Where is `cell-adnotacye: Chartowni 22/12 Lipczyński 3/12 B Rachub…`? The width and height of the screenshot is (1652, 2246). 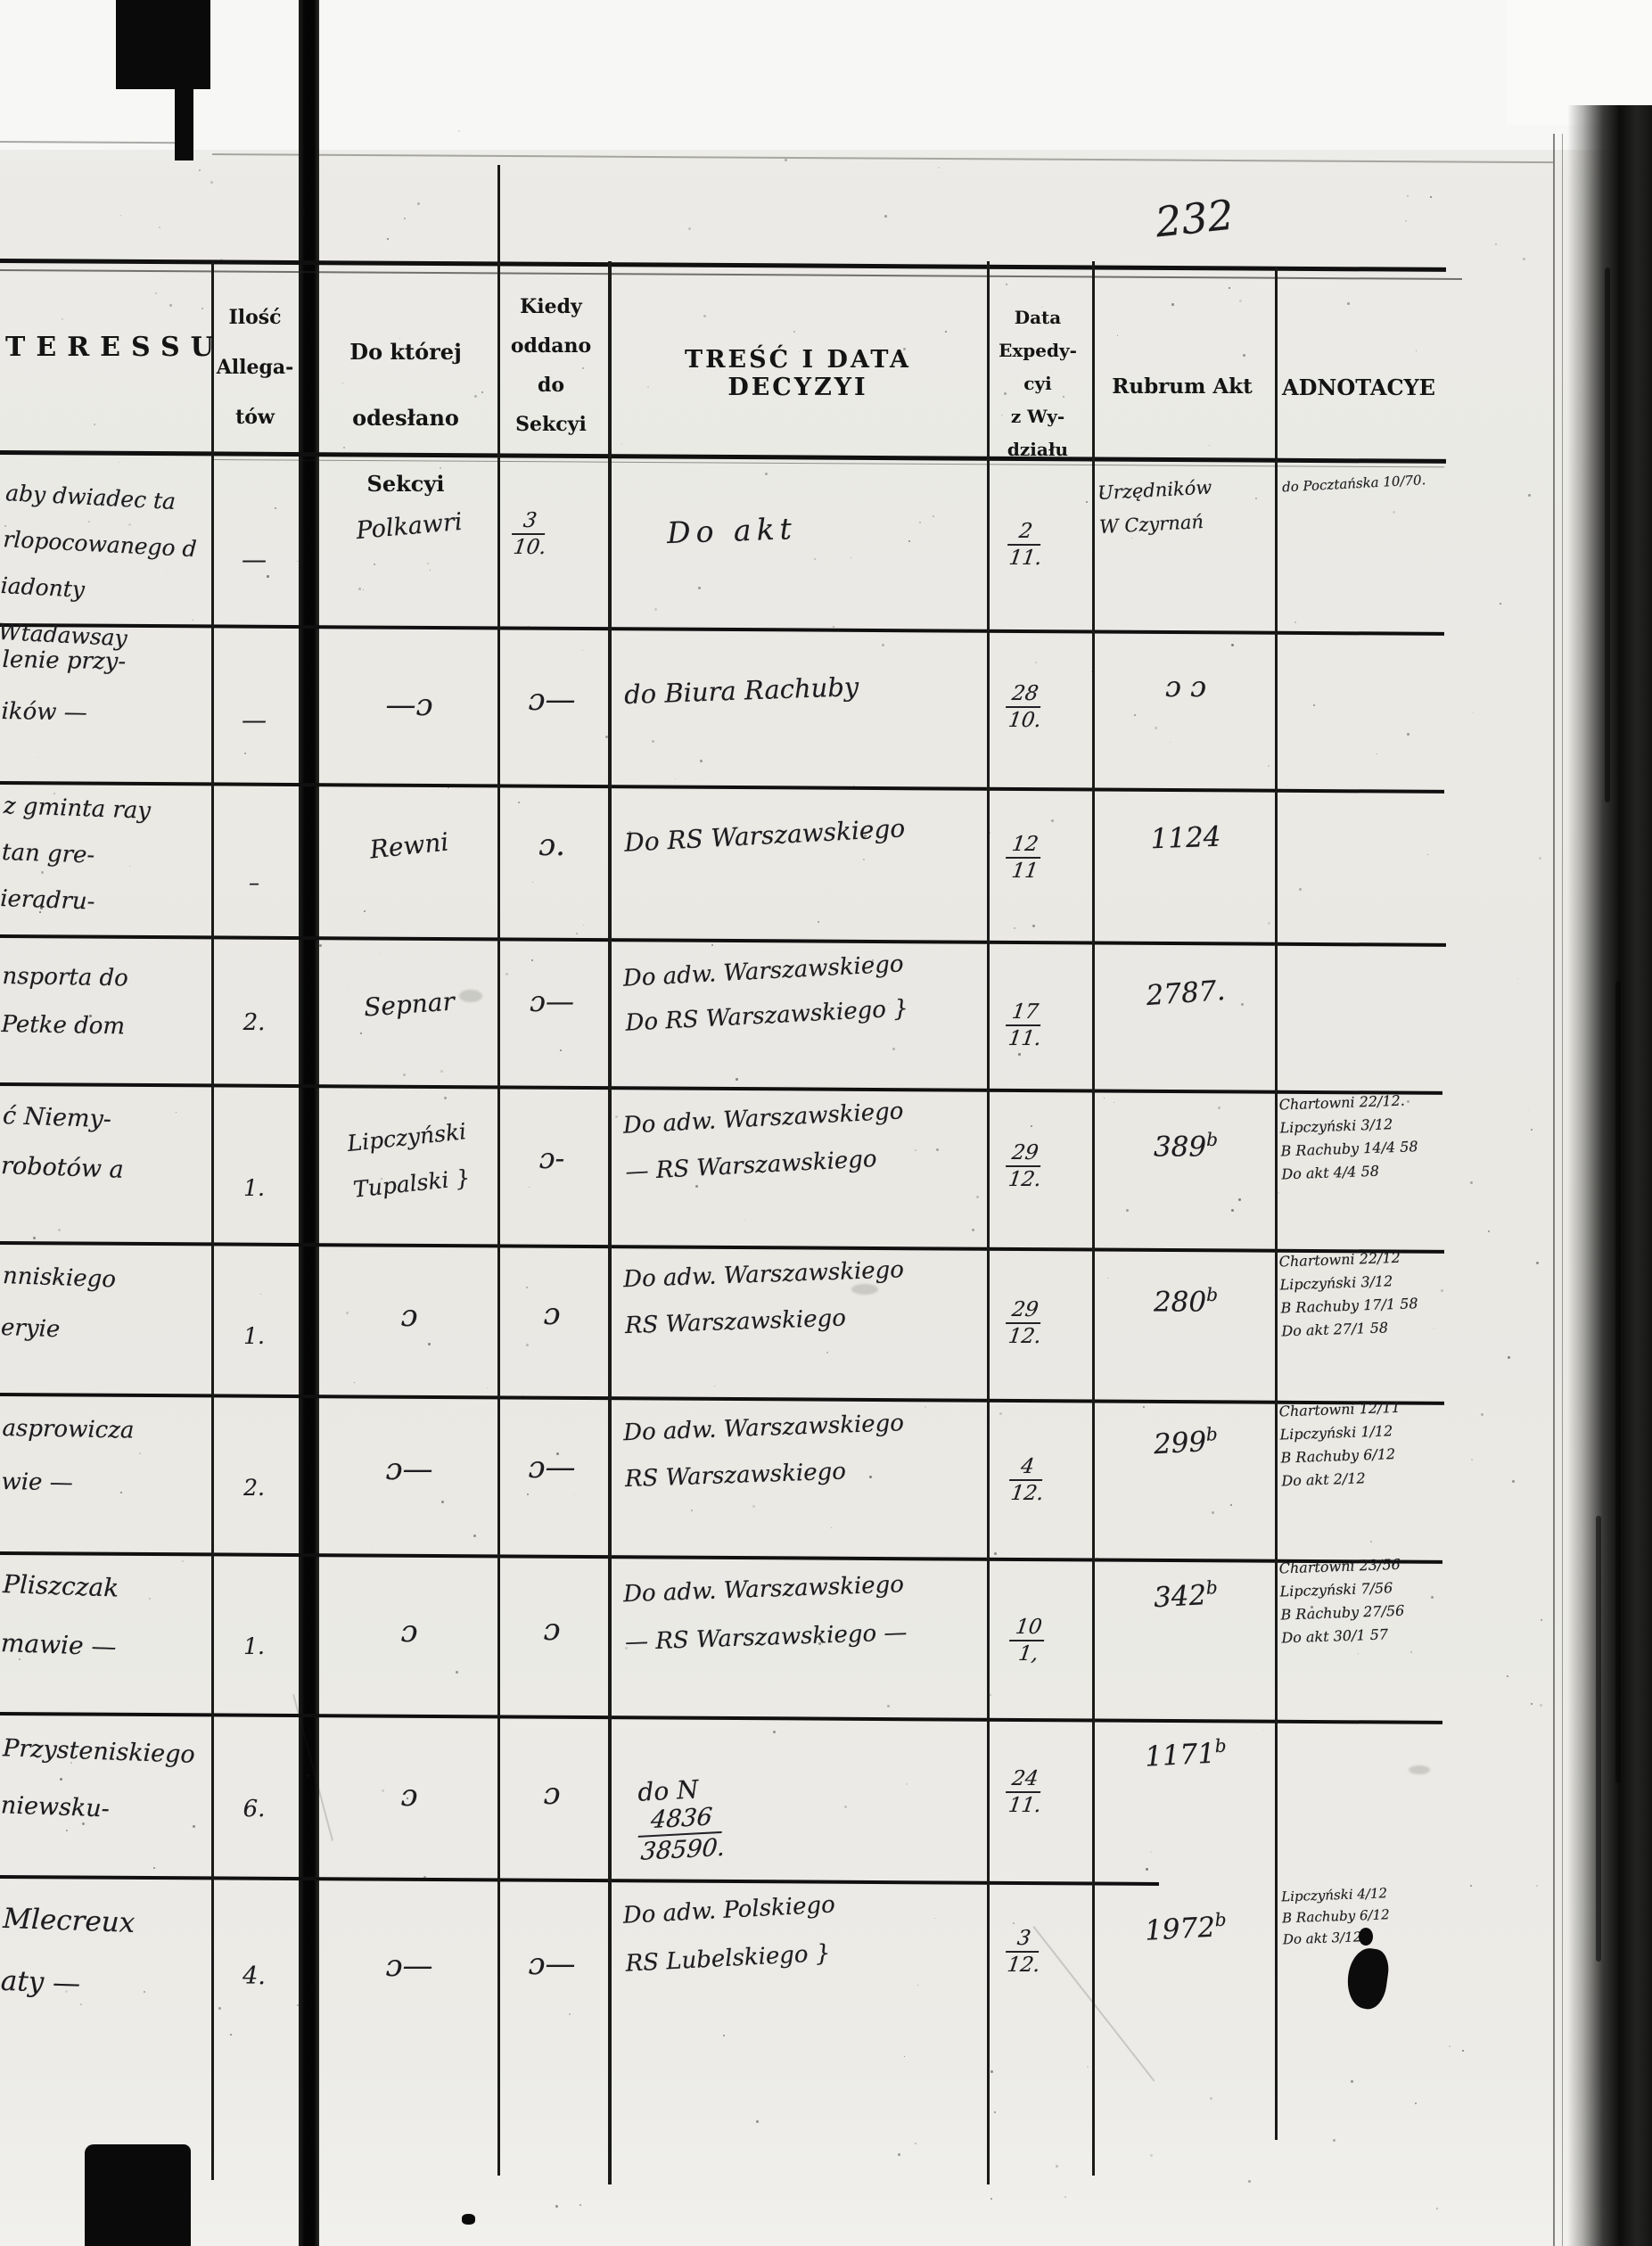 cell-adnotacye: Chartowni 22/12 Lipczyński 3/12 B Rachub… is located at coordinates (1348, 1294).